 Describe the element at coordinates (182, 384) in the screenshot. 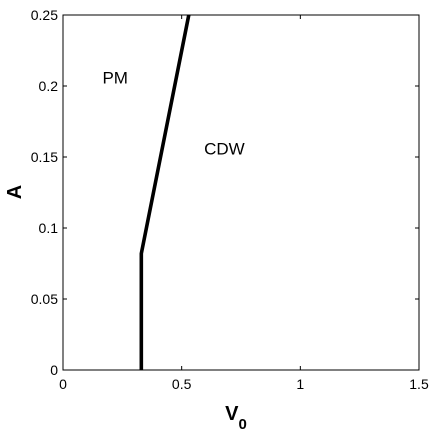

I see `x-tick-label: 0.5` at that location.